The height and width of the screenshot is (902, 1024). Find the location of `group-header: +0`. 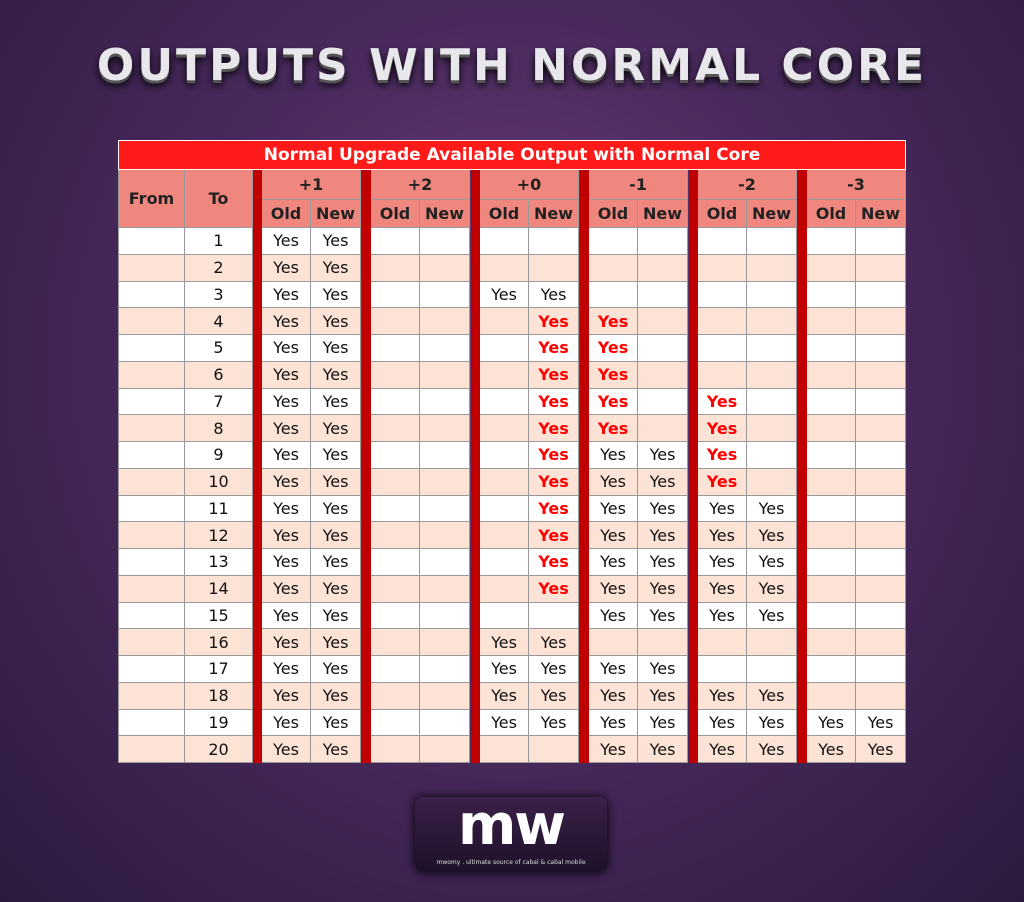

group-header: +0 is located at coordinates (529, 185).